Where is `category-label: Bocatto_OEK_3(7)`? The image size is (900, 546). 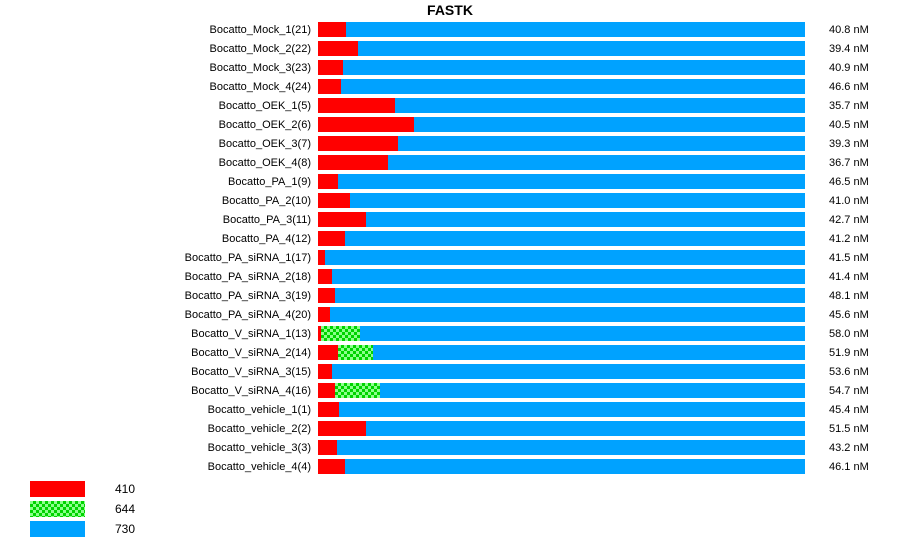 category-label: Bocatto_OEK_3(7) is located at coordinates (264, 143).